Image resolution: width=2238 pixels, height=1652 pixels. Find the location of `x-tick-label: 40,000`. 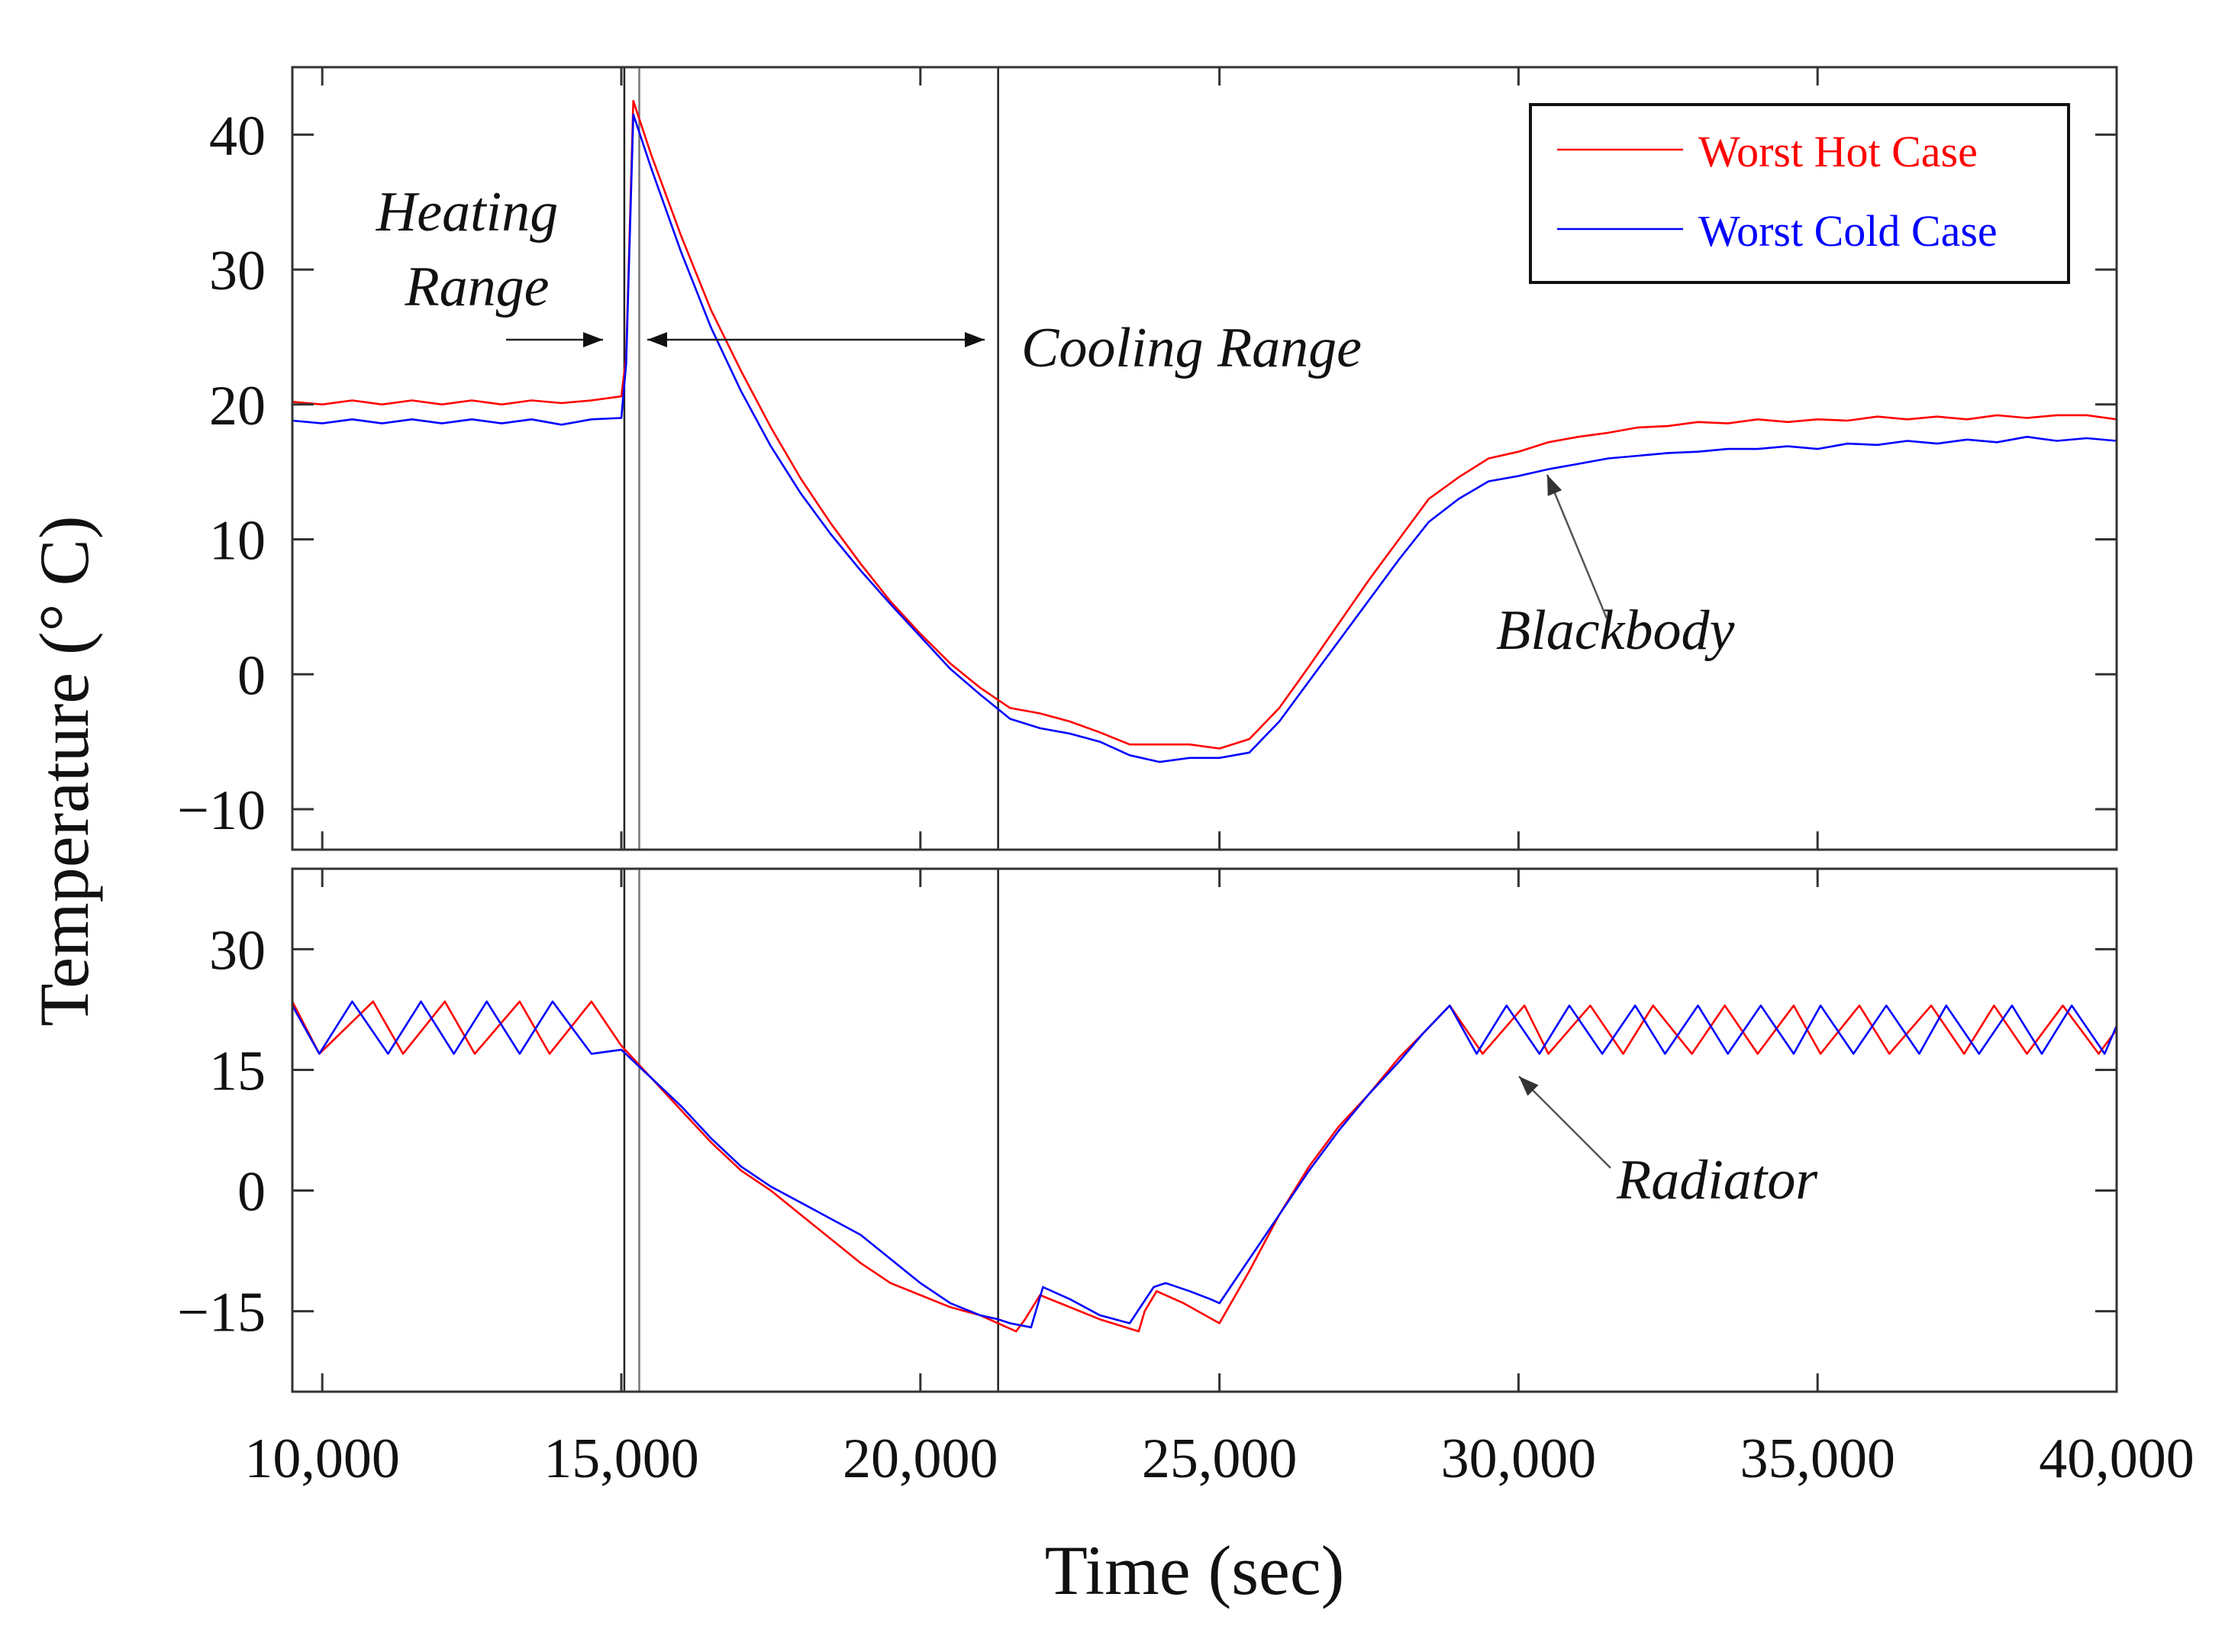

x-tick-label: 40,000 is located at coordinates (2116, 1459).